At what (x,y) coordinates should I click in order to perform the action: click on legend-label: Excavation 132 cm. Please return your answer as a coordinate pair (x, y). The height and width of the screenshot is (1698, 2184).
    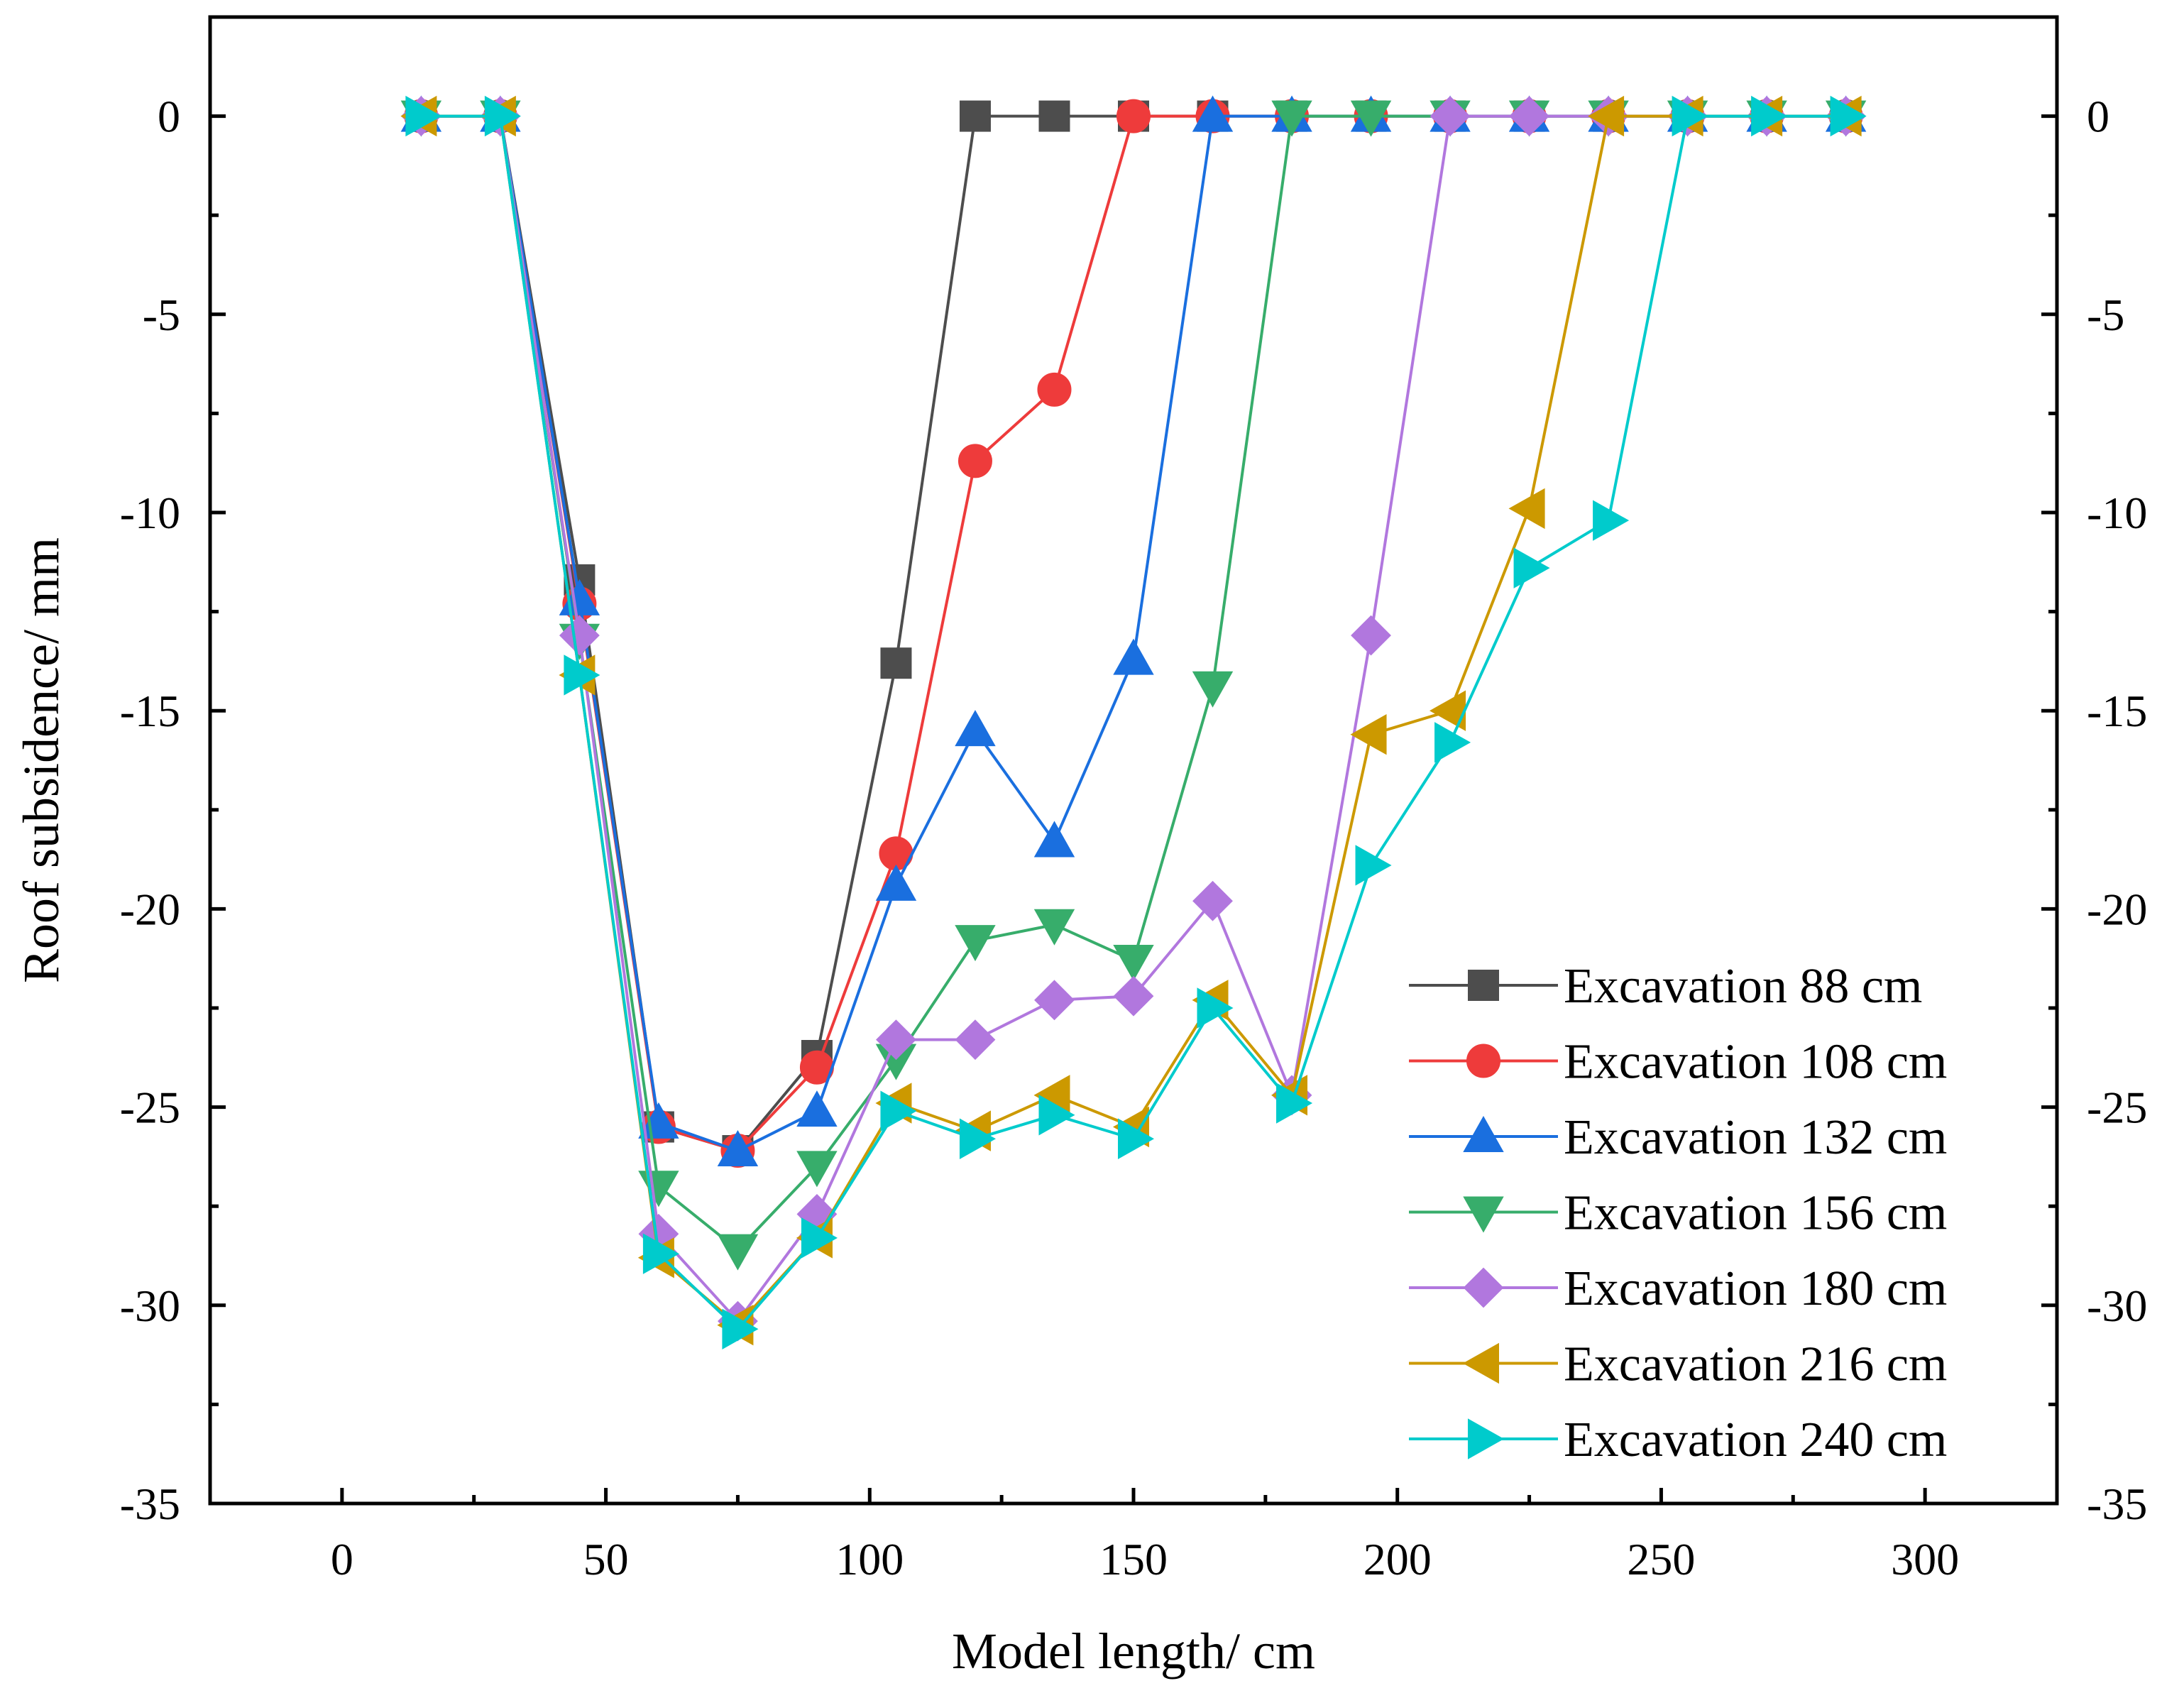
    Looking at the image, I should click on (1756, 1137).